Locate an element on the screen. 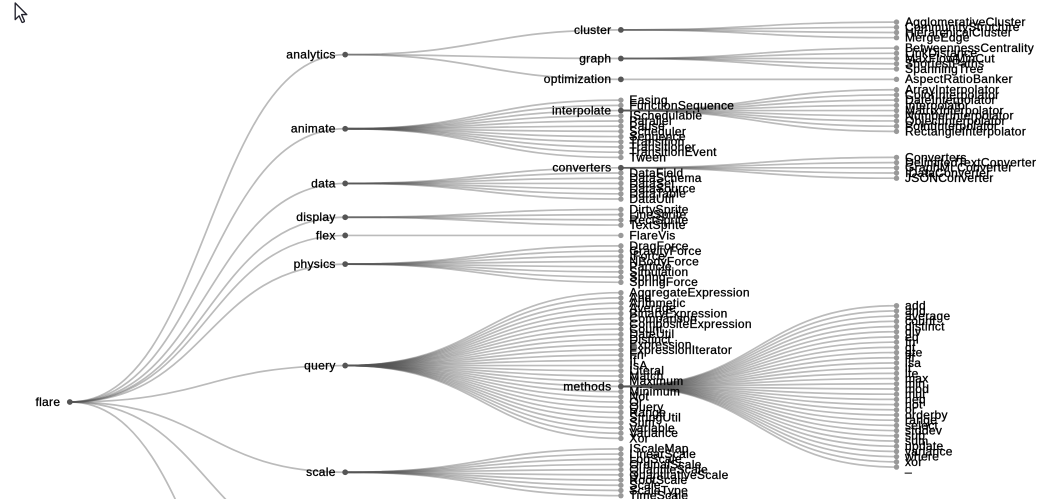  svg-text: Query is located at coordinates (646, 407).